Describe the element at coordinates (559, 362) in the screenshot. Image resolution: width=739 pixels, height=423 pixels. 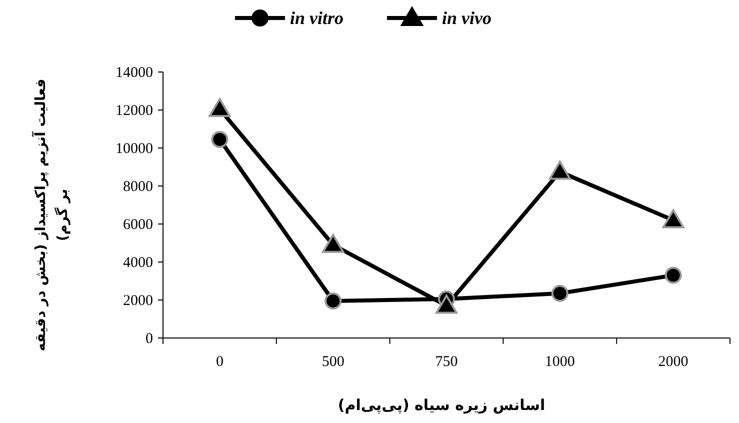
I see `x-tick-label: 1000` at that location.